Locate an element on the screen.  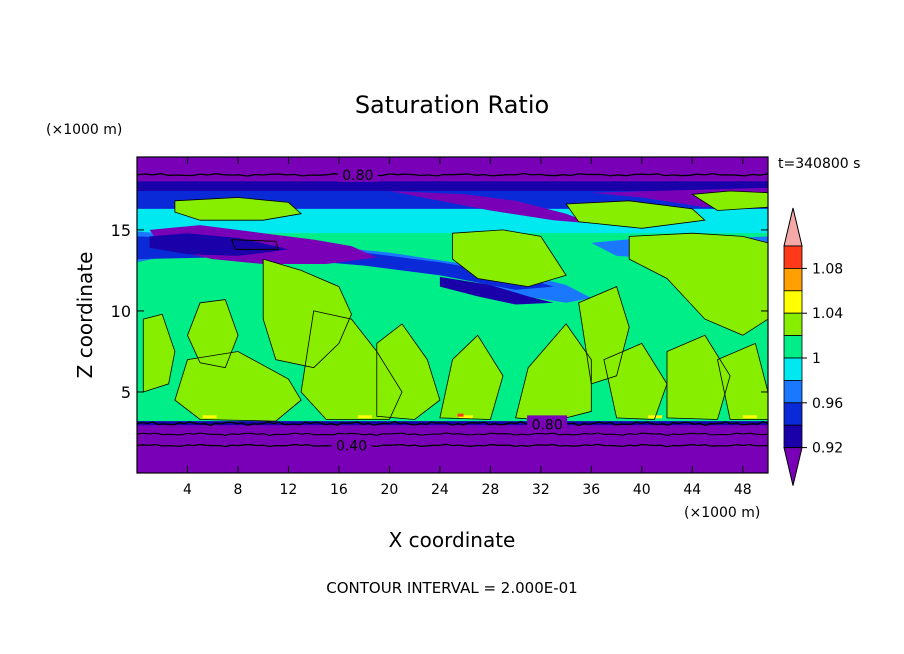
y-unit-label: (×1000 m) is located at coordinates (84, 130).